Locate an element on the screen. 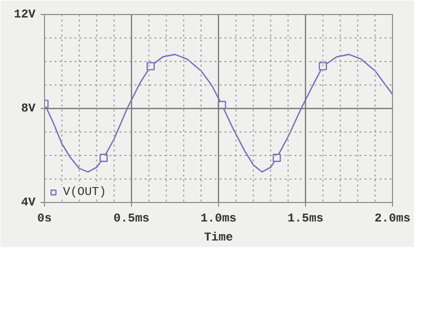  y-tick-label: 12V is located at coordinates (25, 15).